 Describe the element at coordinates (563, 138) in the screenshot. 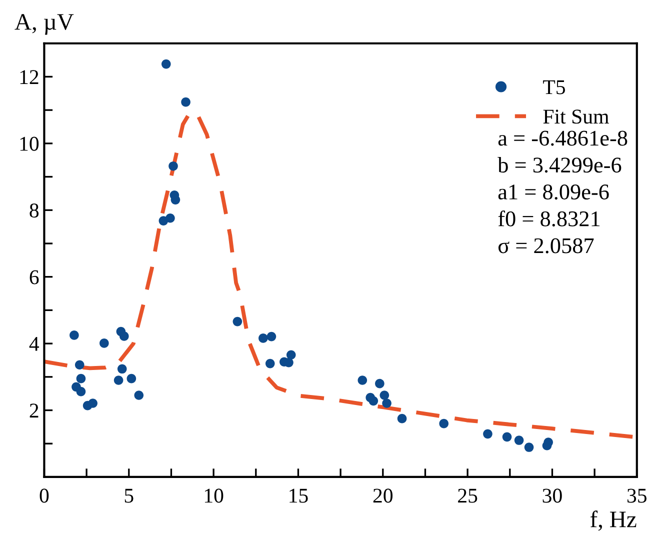

I see `annotation: a = -6.4861e-8` at that location.